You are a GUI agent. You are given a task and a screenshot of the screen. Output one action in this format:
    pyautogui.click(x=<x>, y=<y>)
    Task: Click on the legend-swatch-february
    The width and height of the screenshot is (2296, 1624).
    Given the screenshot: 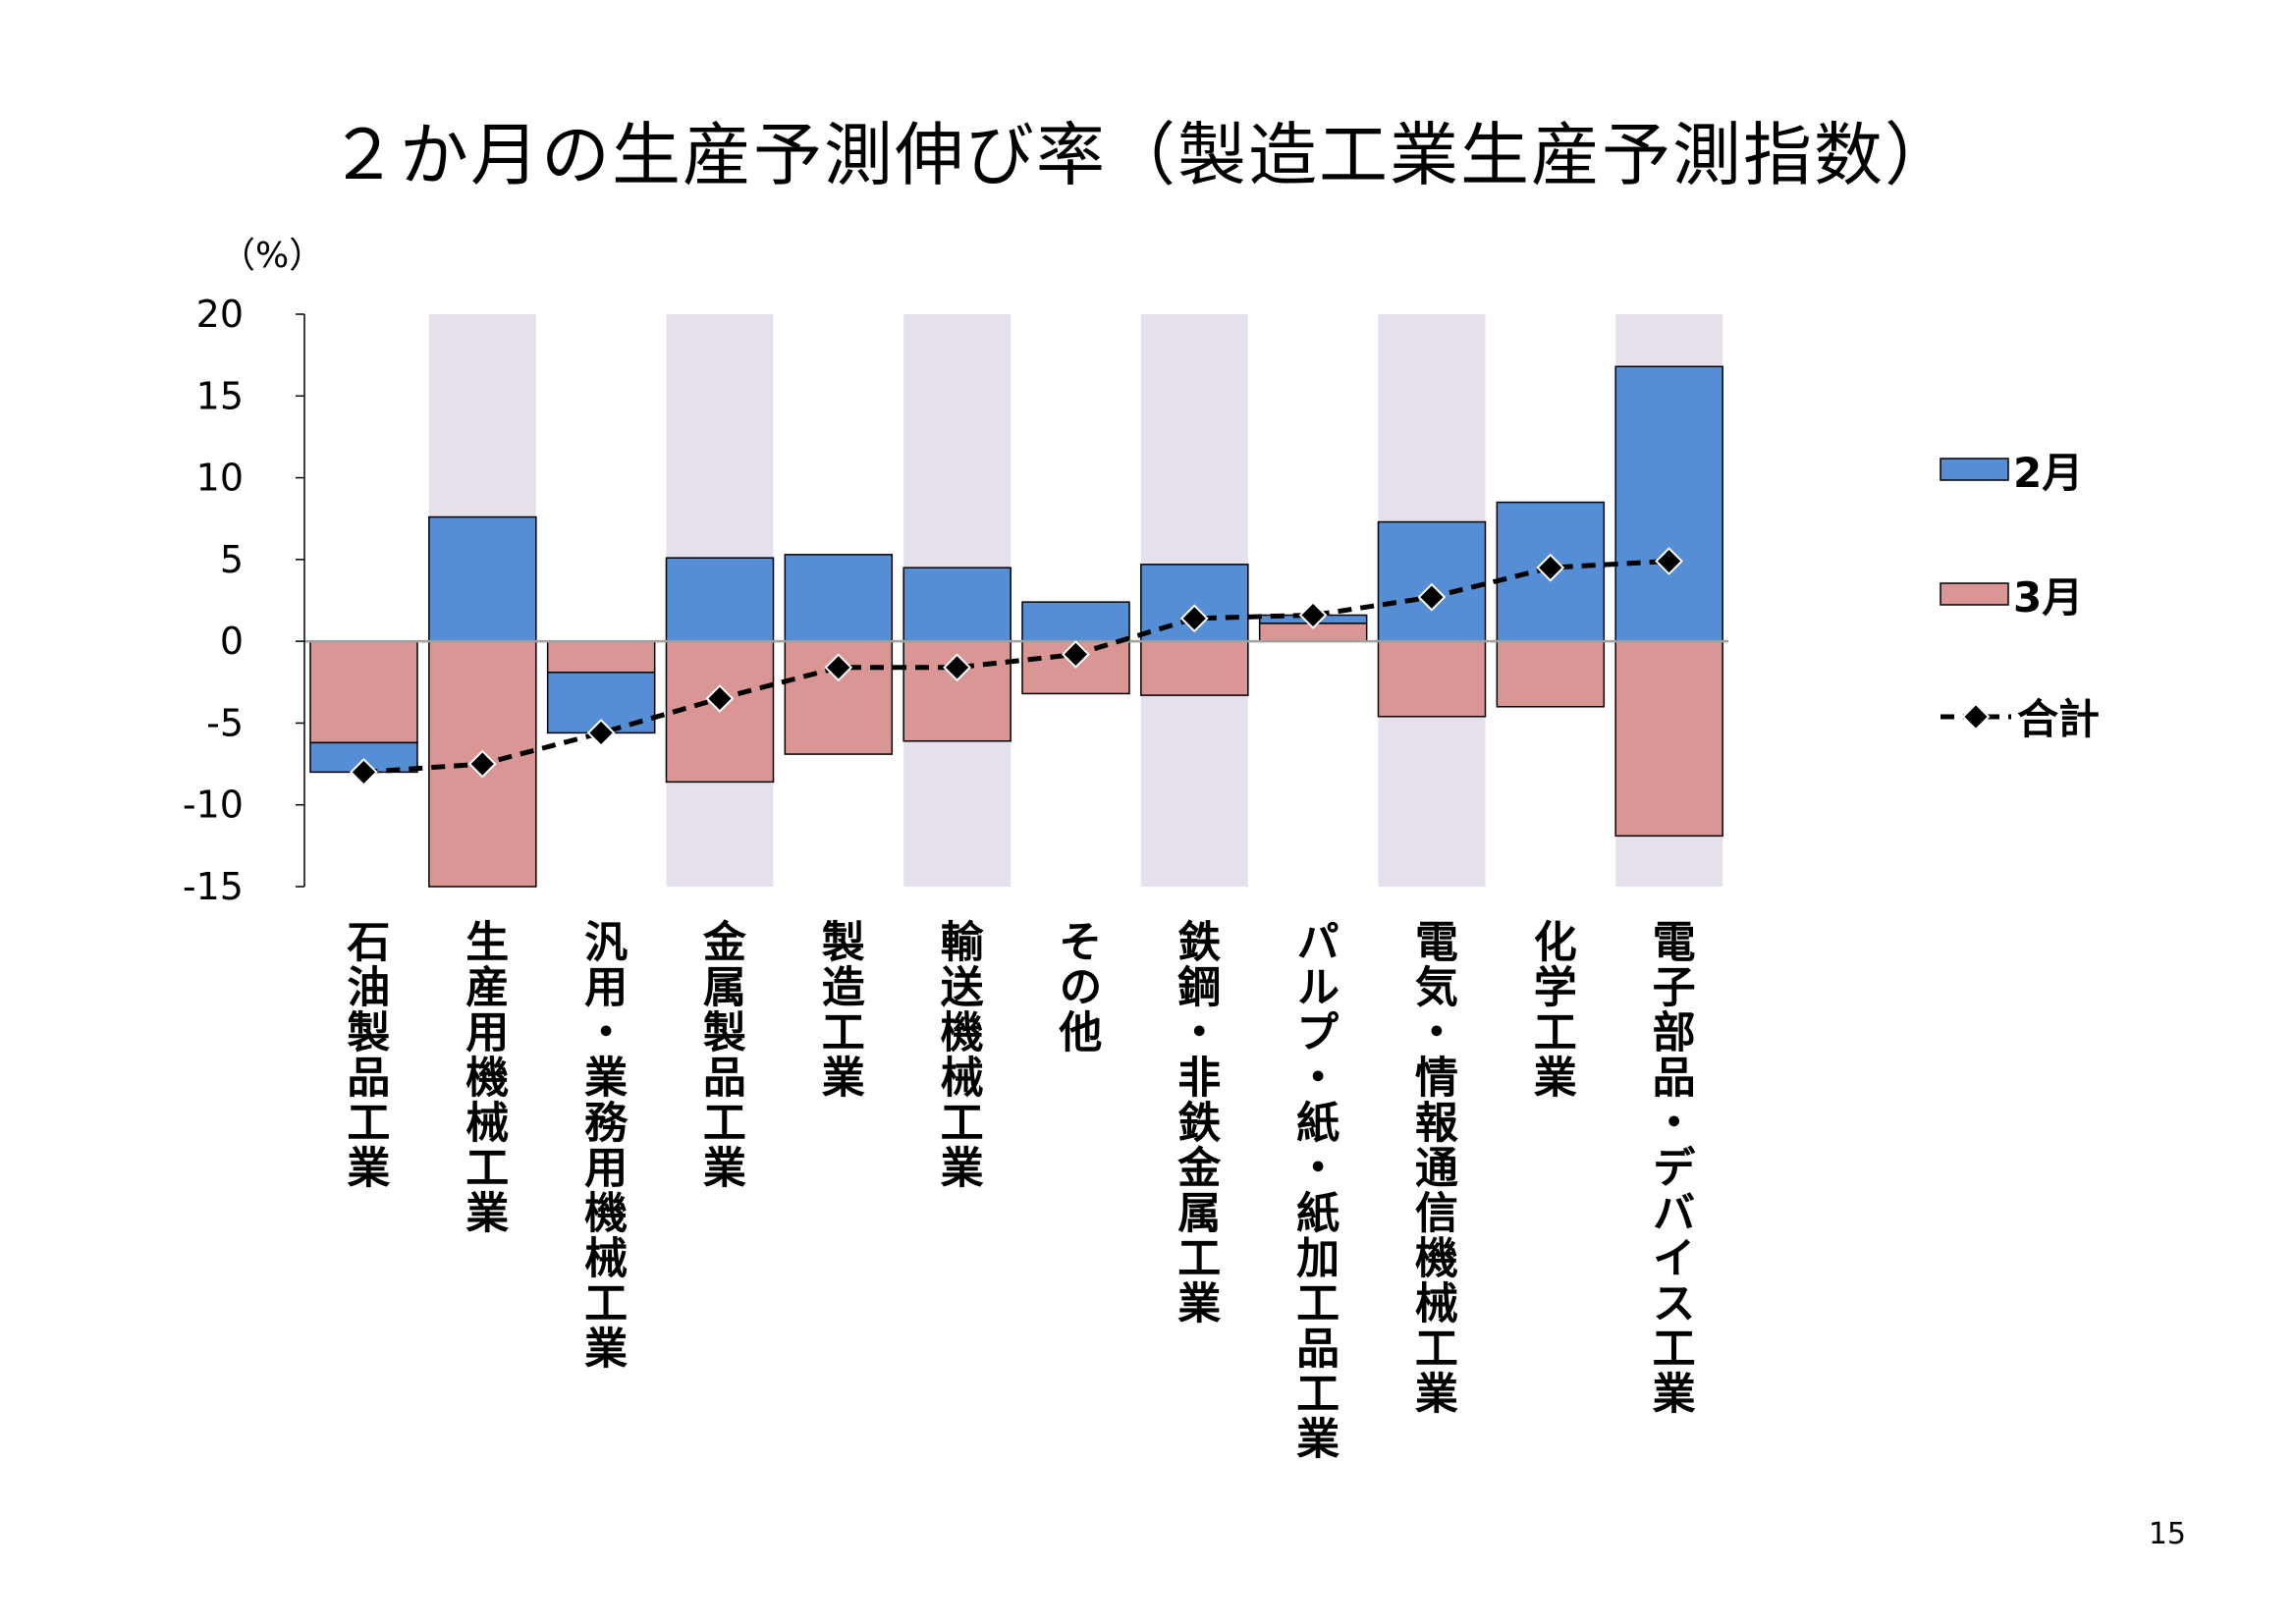 What is the action you would take?
    pyautogui.click(x=1974, y=469)
    